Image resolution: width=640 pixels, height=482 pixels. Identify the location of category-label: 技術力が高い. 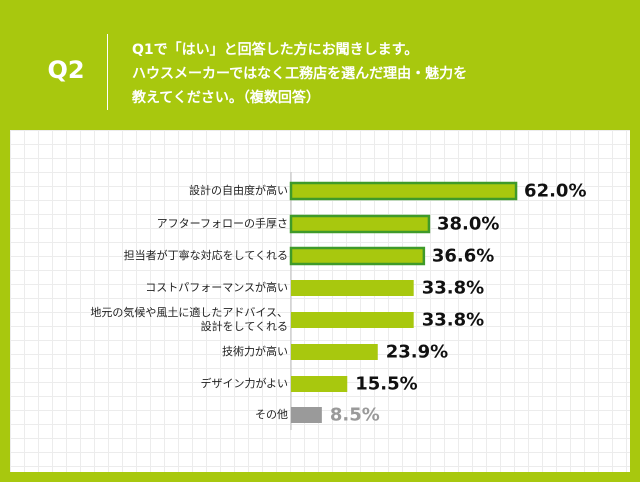
(255, 351).